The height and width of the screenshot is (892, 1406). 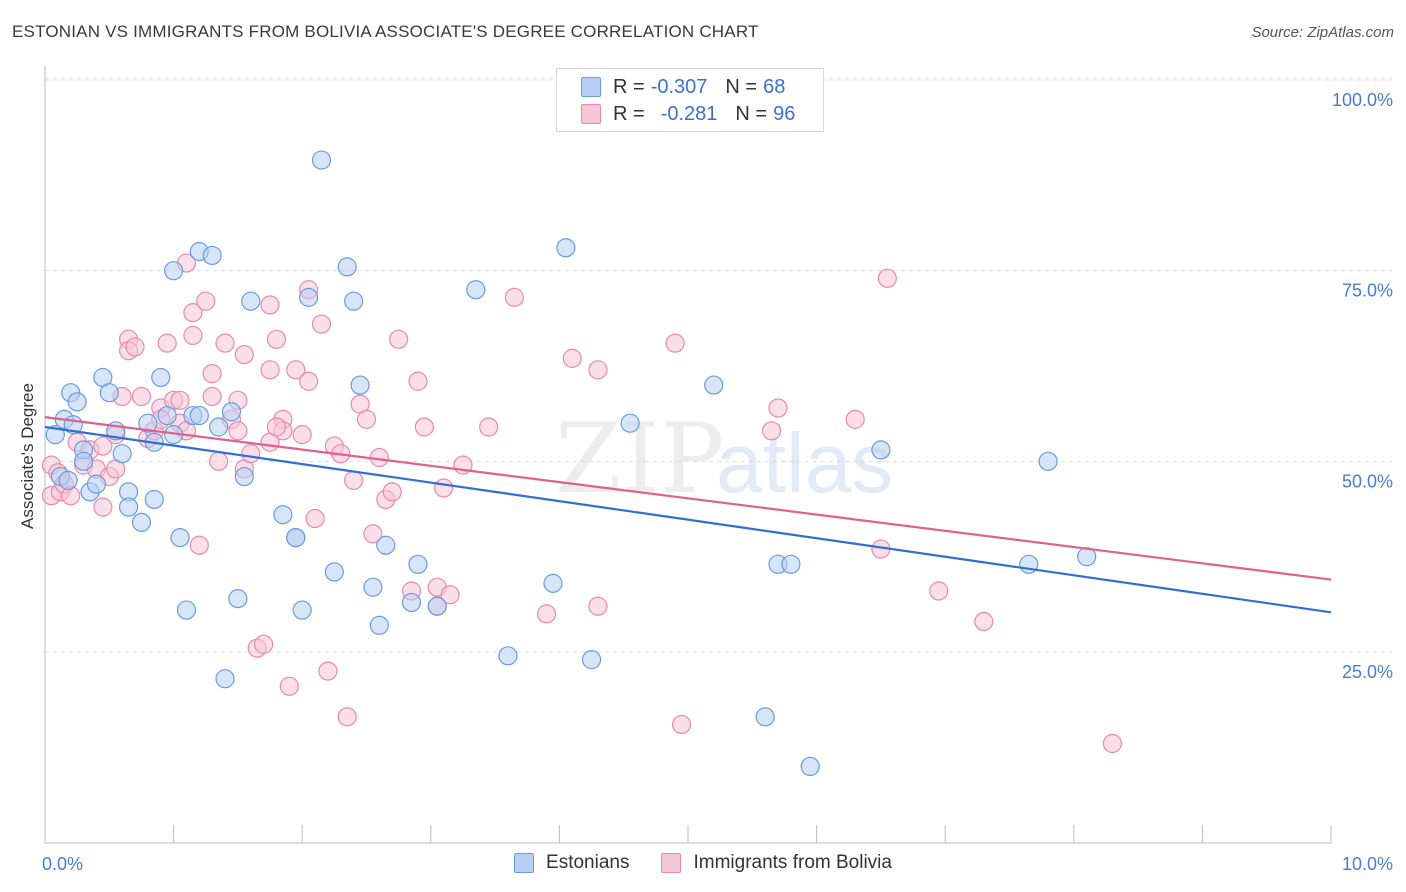 What do you see at coordinates (1367, 291) in the screenshot?
I see `y-tick-label: 75.0%` at bounding box center [1367, 291].